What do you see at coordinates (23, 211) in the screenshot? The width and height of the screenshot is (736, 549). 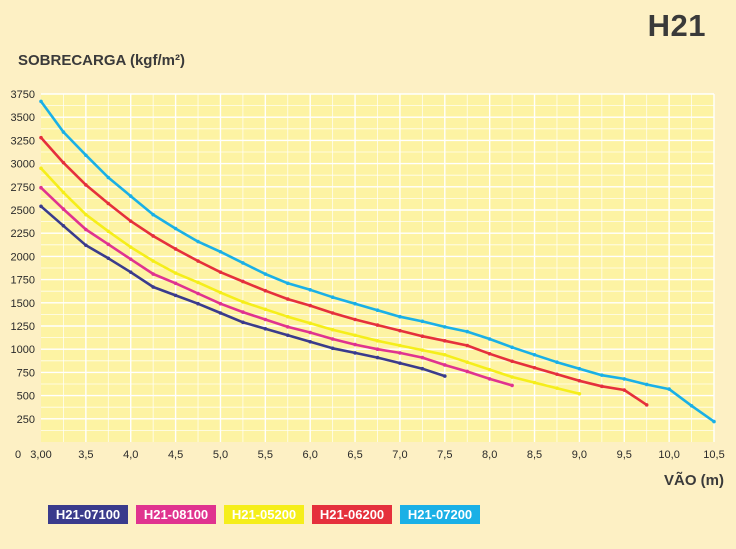 I see `y-tick-label: 2500` at bounding box center [23, 211].